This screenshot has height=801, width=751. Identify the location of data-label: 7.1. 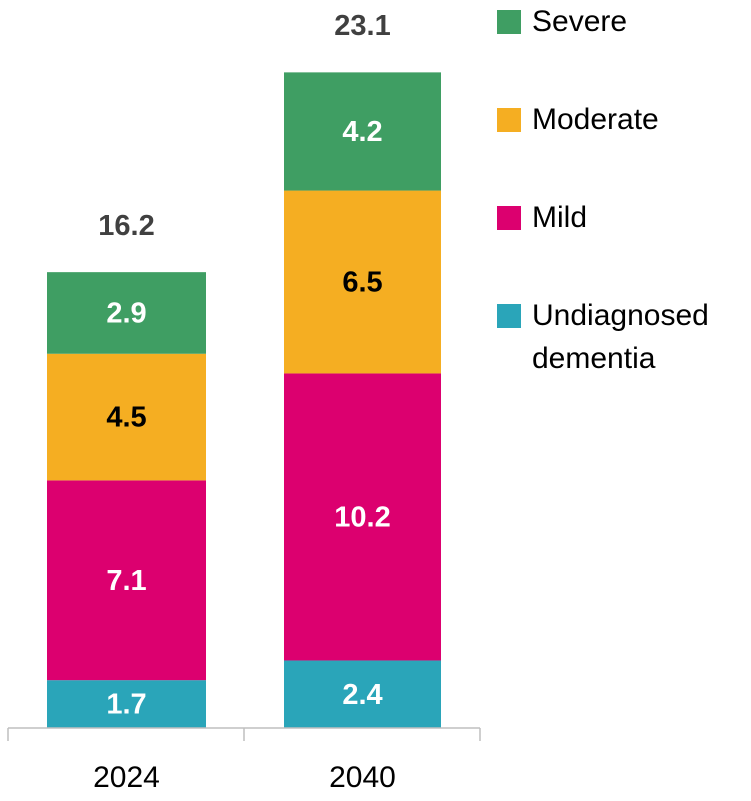
(126, 581).